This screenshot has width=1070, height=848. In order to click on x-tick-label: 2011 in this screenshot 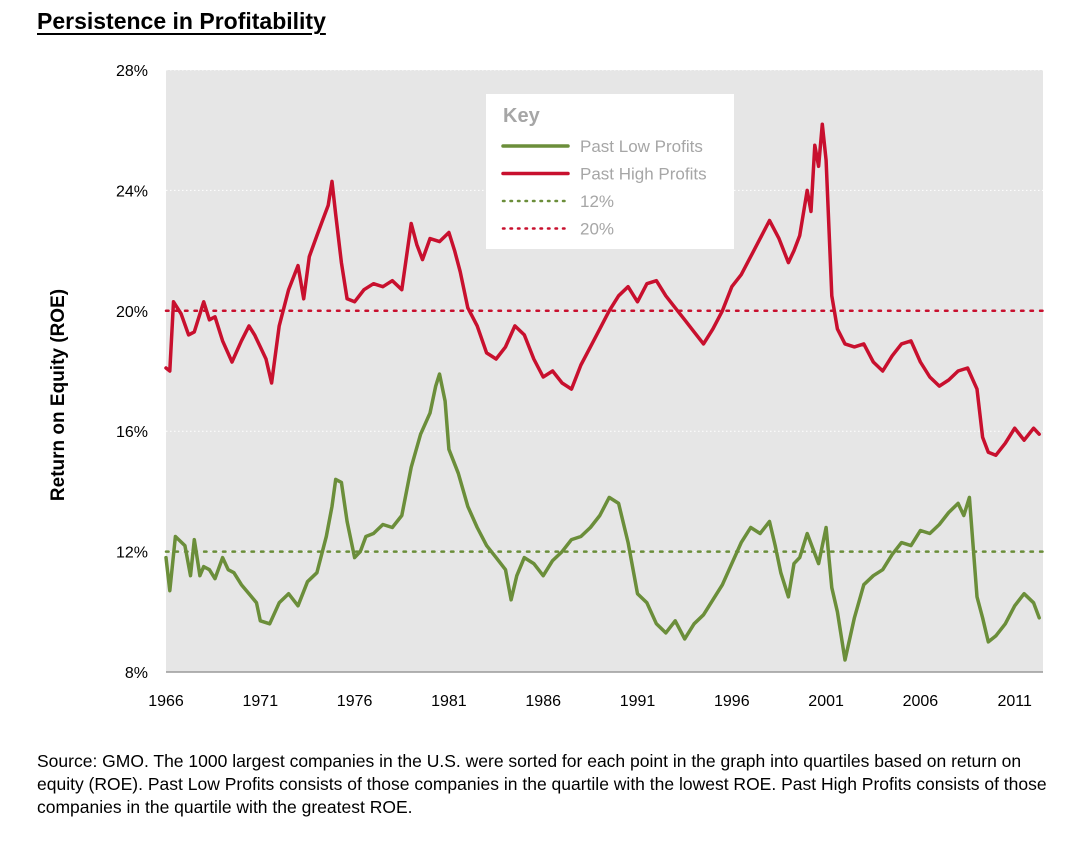, I will do `click(1015, 701)`.